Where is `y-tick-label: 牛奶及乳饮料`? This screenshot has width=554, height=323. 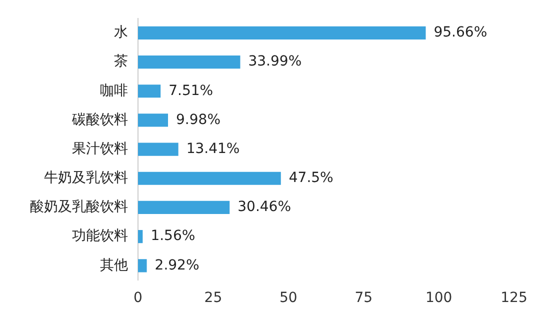
y-tick-label: 牛奶及乳饮料 is located at coordinates (86, 178).